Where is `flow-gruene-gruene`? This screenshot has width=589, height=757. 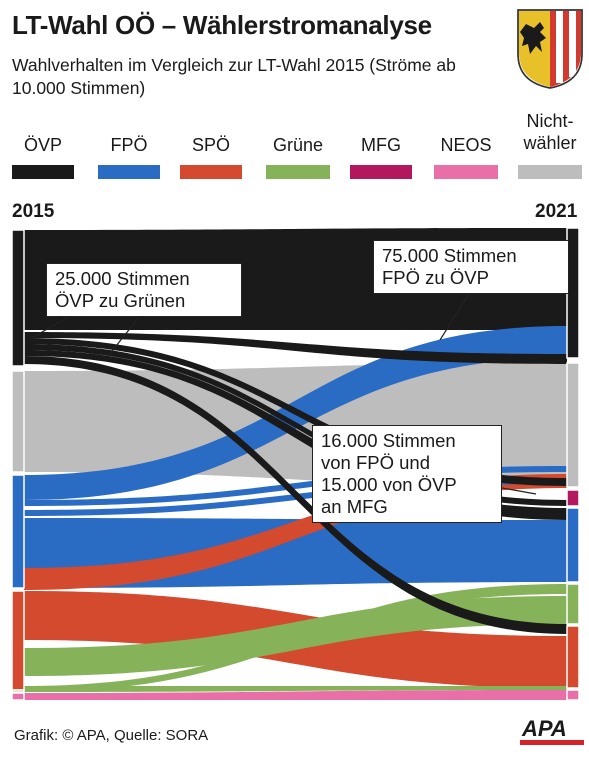 flow-gruene-gruene is located at coordinates (295, 638).